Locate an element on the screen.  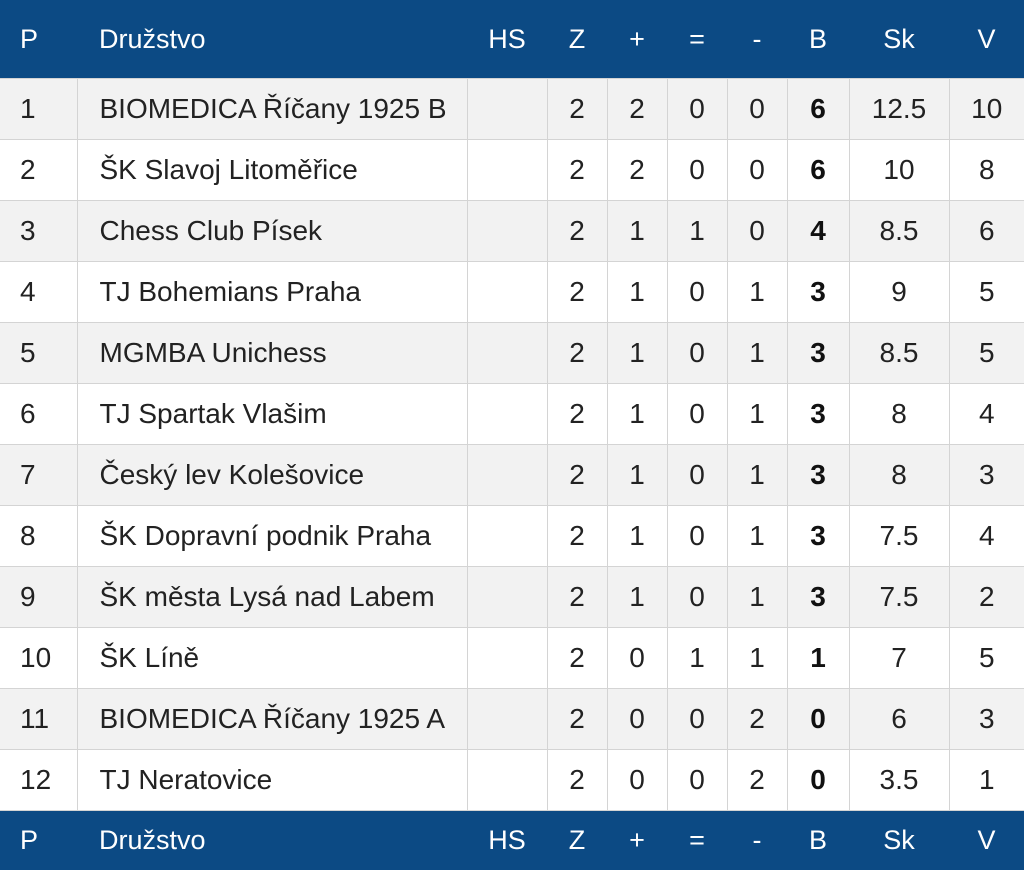
cell-score: 6 is located at coordinates (899, 719).